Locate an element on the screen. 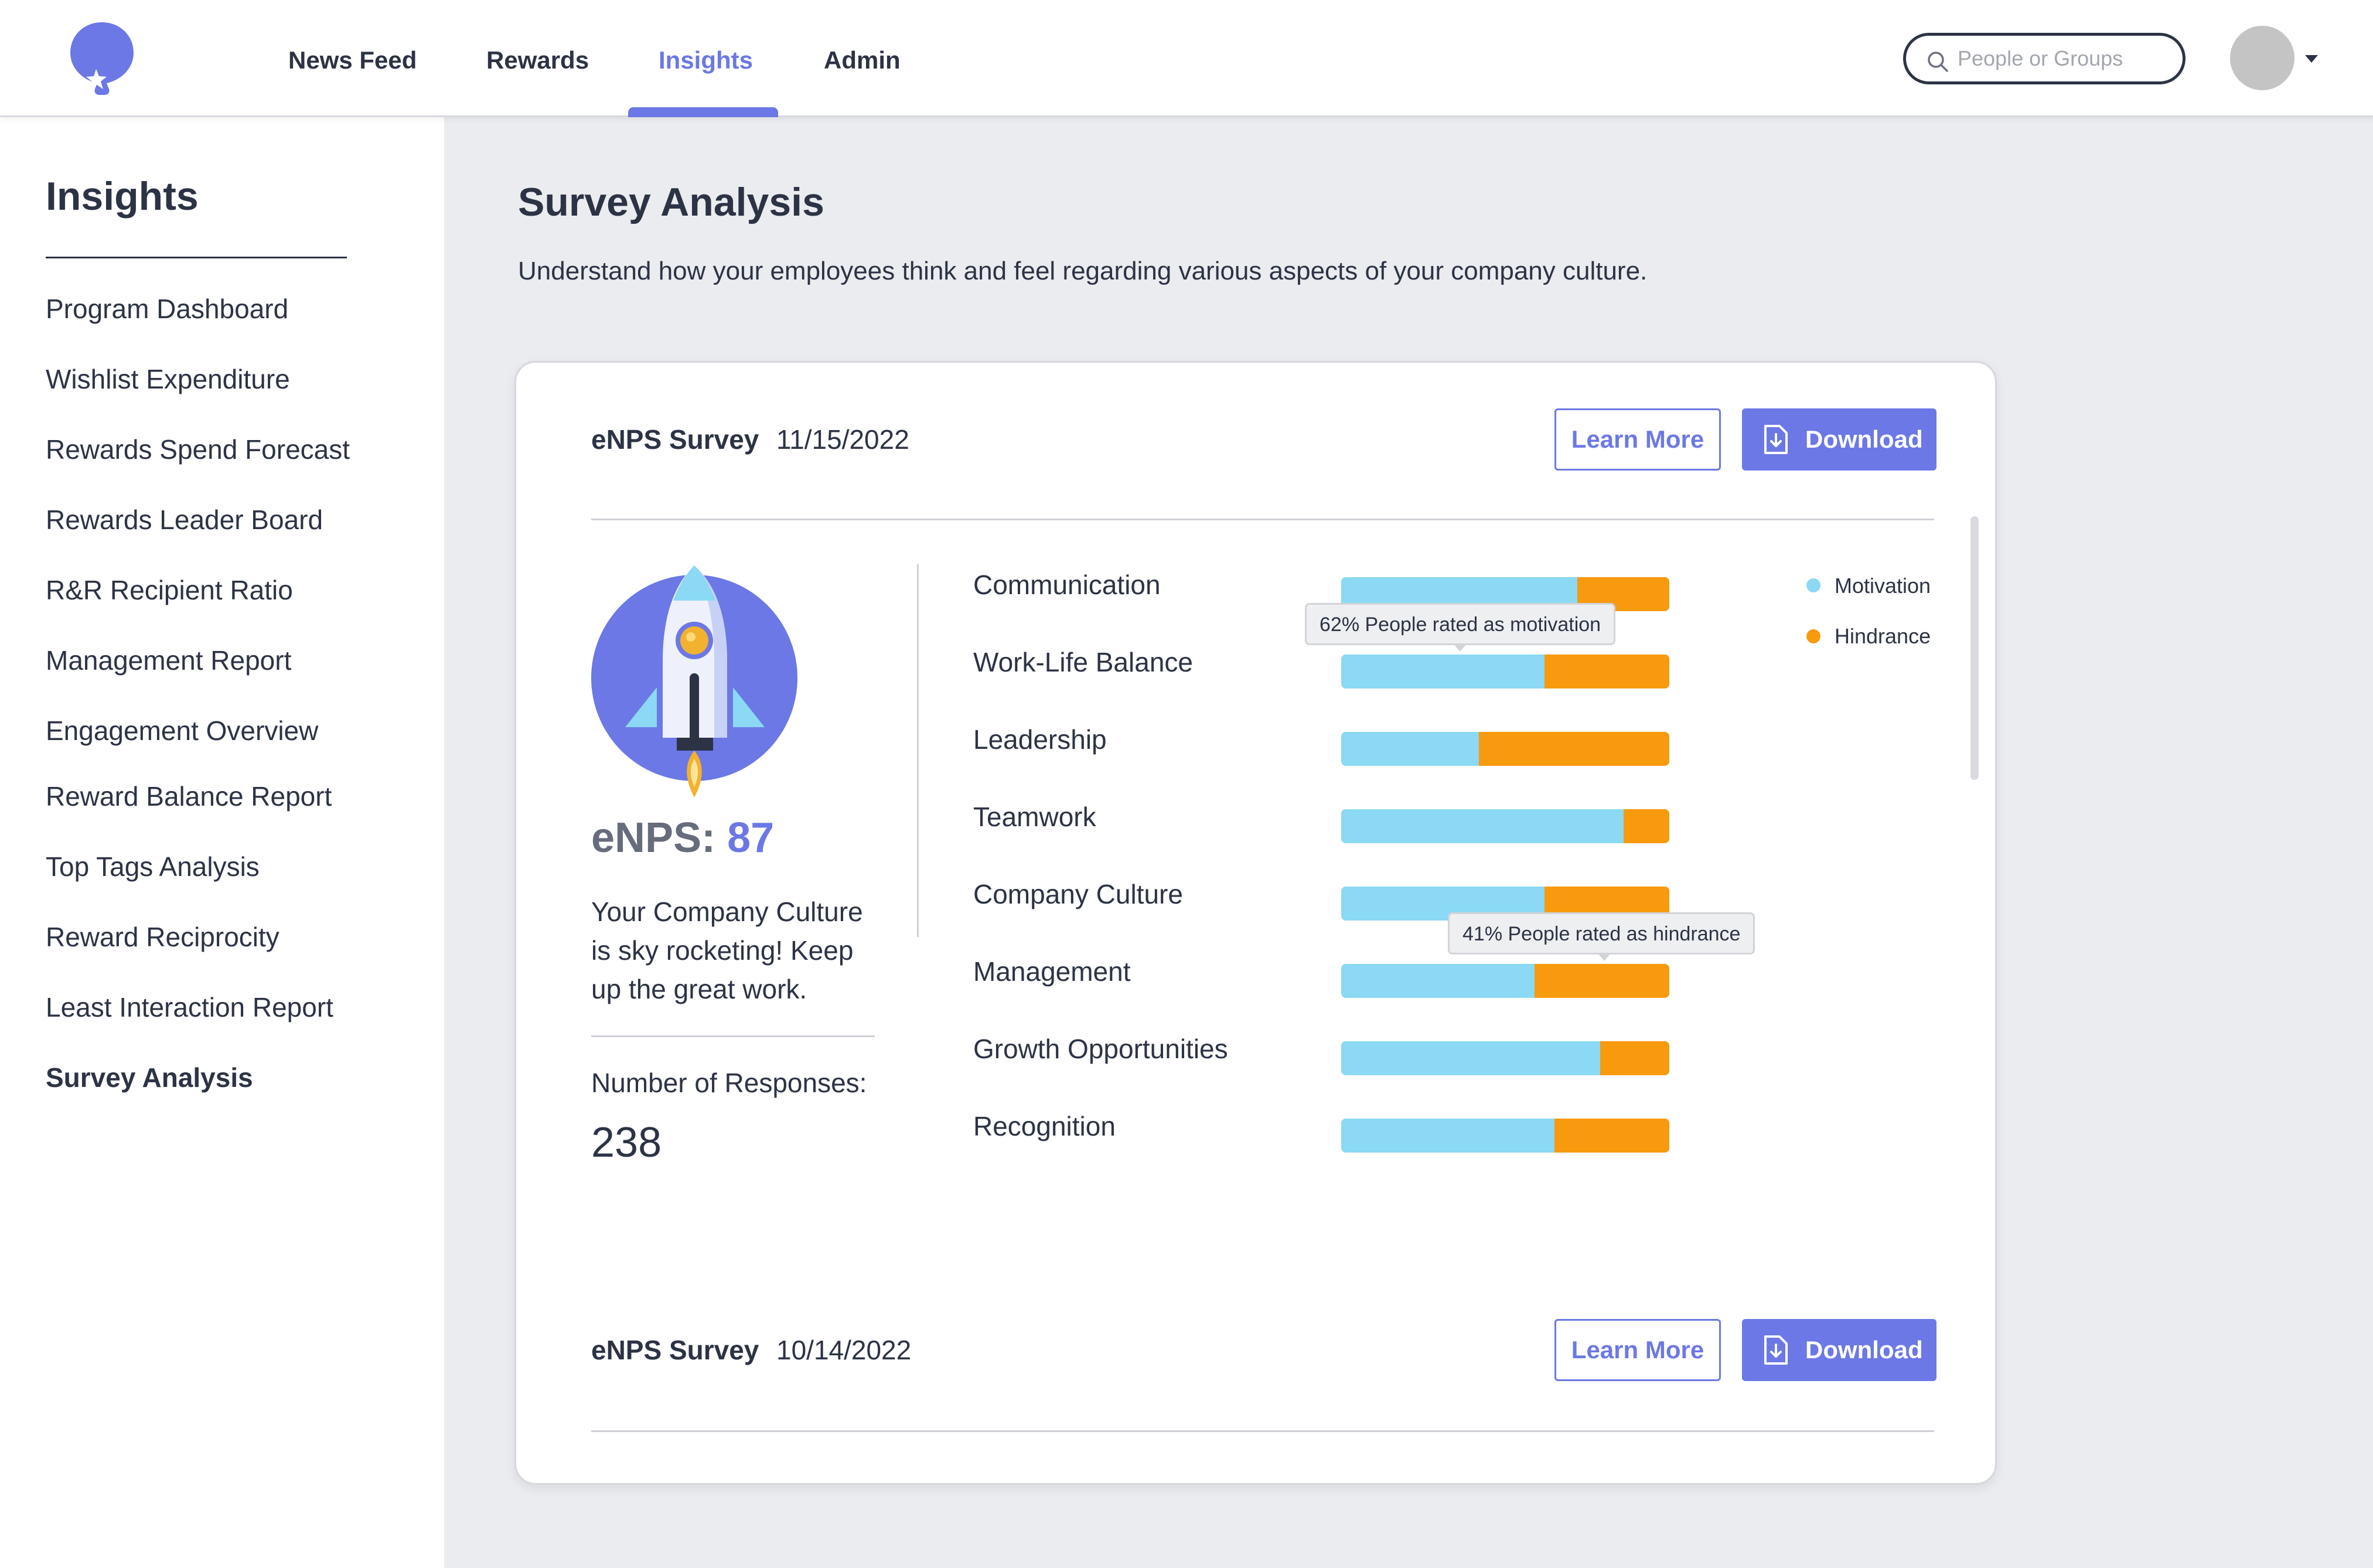  sidebar-item-survey-analysis: Survey Analysis is located at coordinates (149, 1077).